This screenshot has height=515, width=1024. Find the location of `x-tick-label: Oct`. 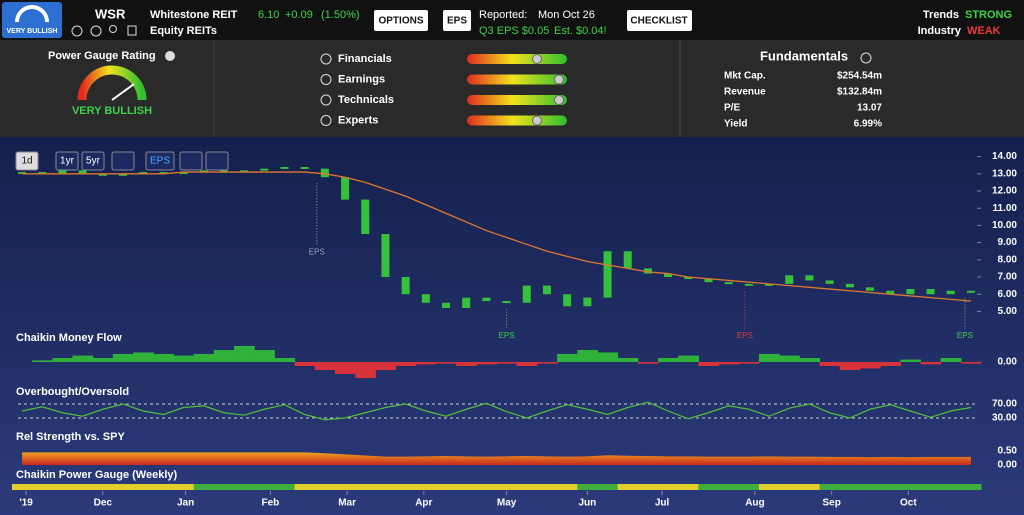

x-tick-label: Oct is located at coordinates (908, 503).